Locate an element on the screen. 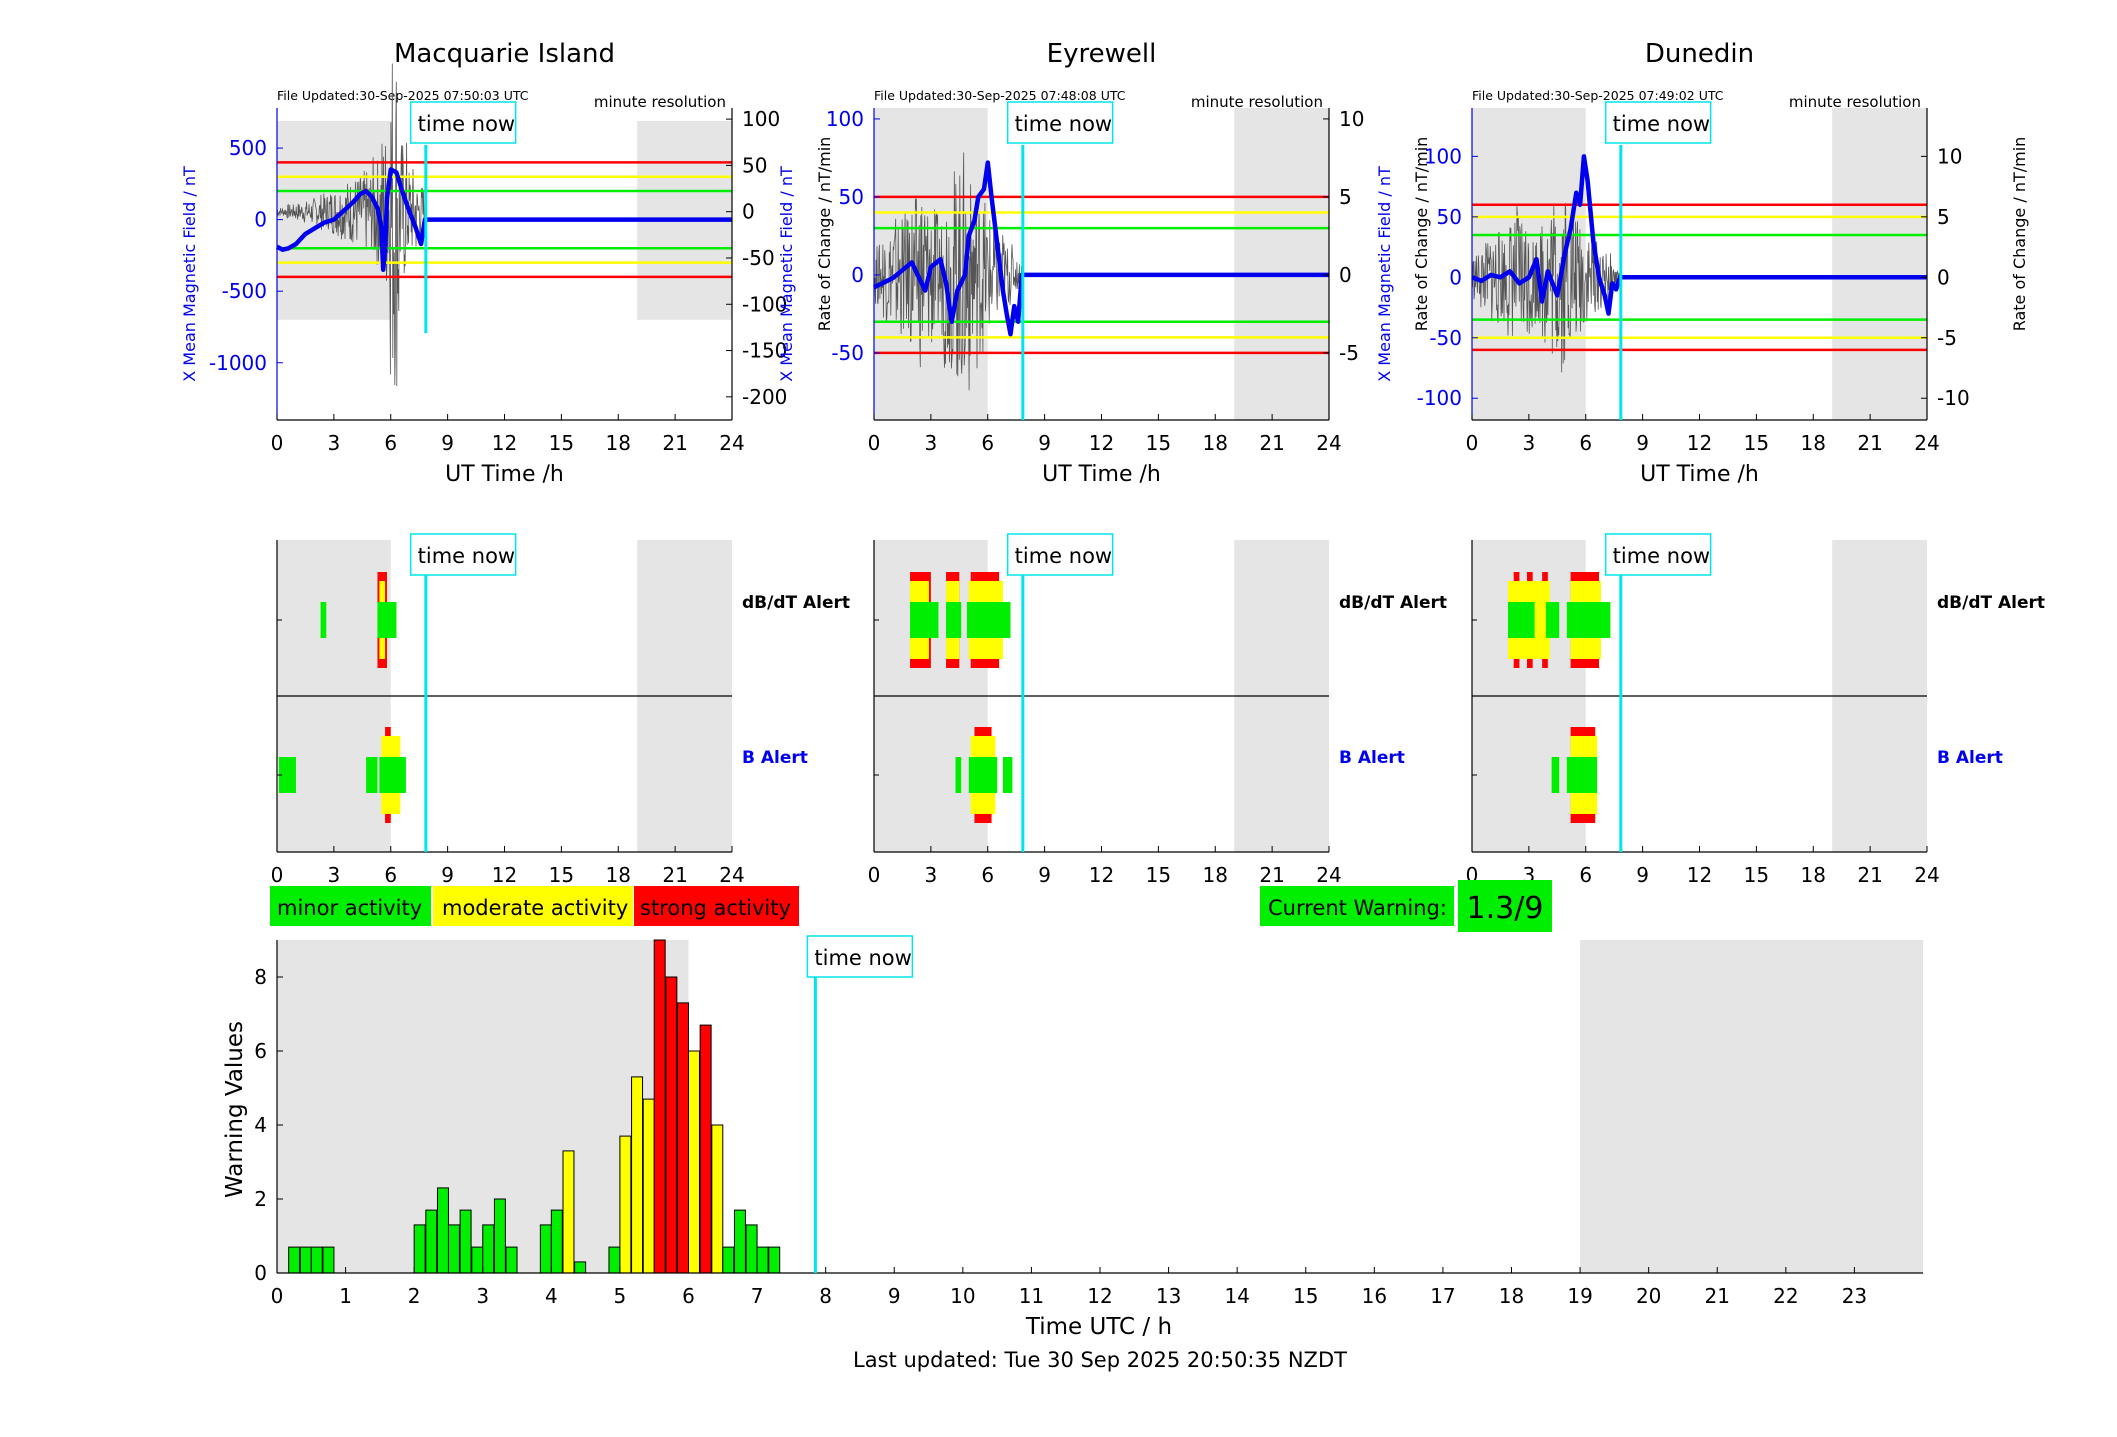  y-tick-label: -100 is located at coordinates (1439, 398).